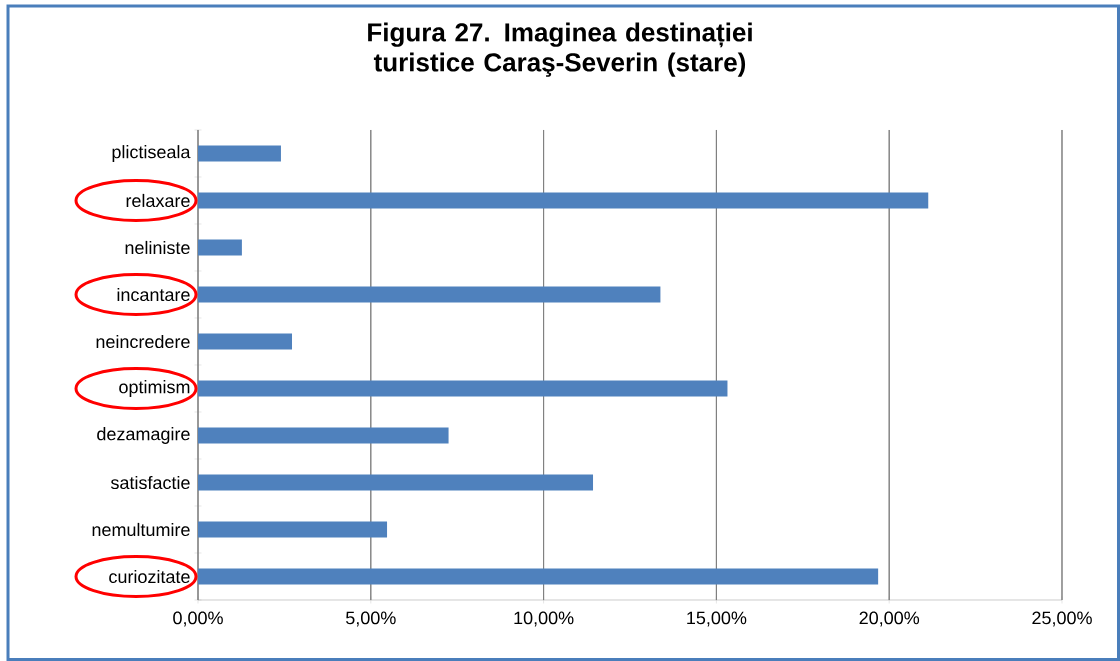  I want to click on y-tick-label: relaxare, so click(158, 200).